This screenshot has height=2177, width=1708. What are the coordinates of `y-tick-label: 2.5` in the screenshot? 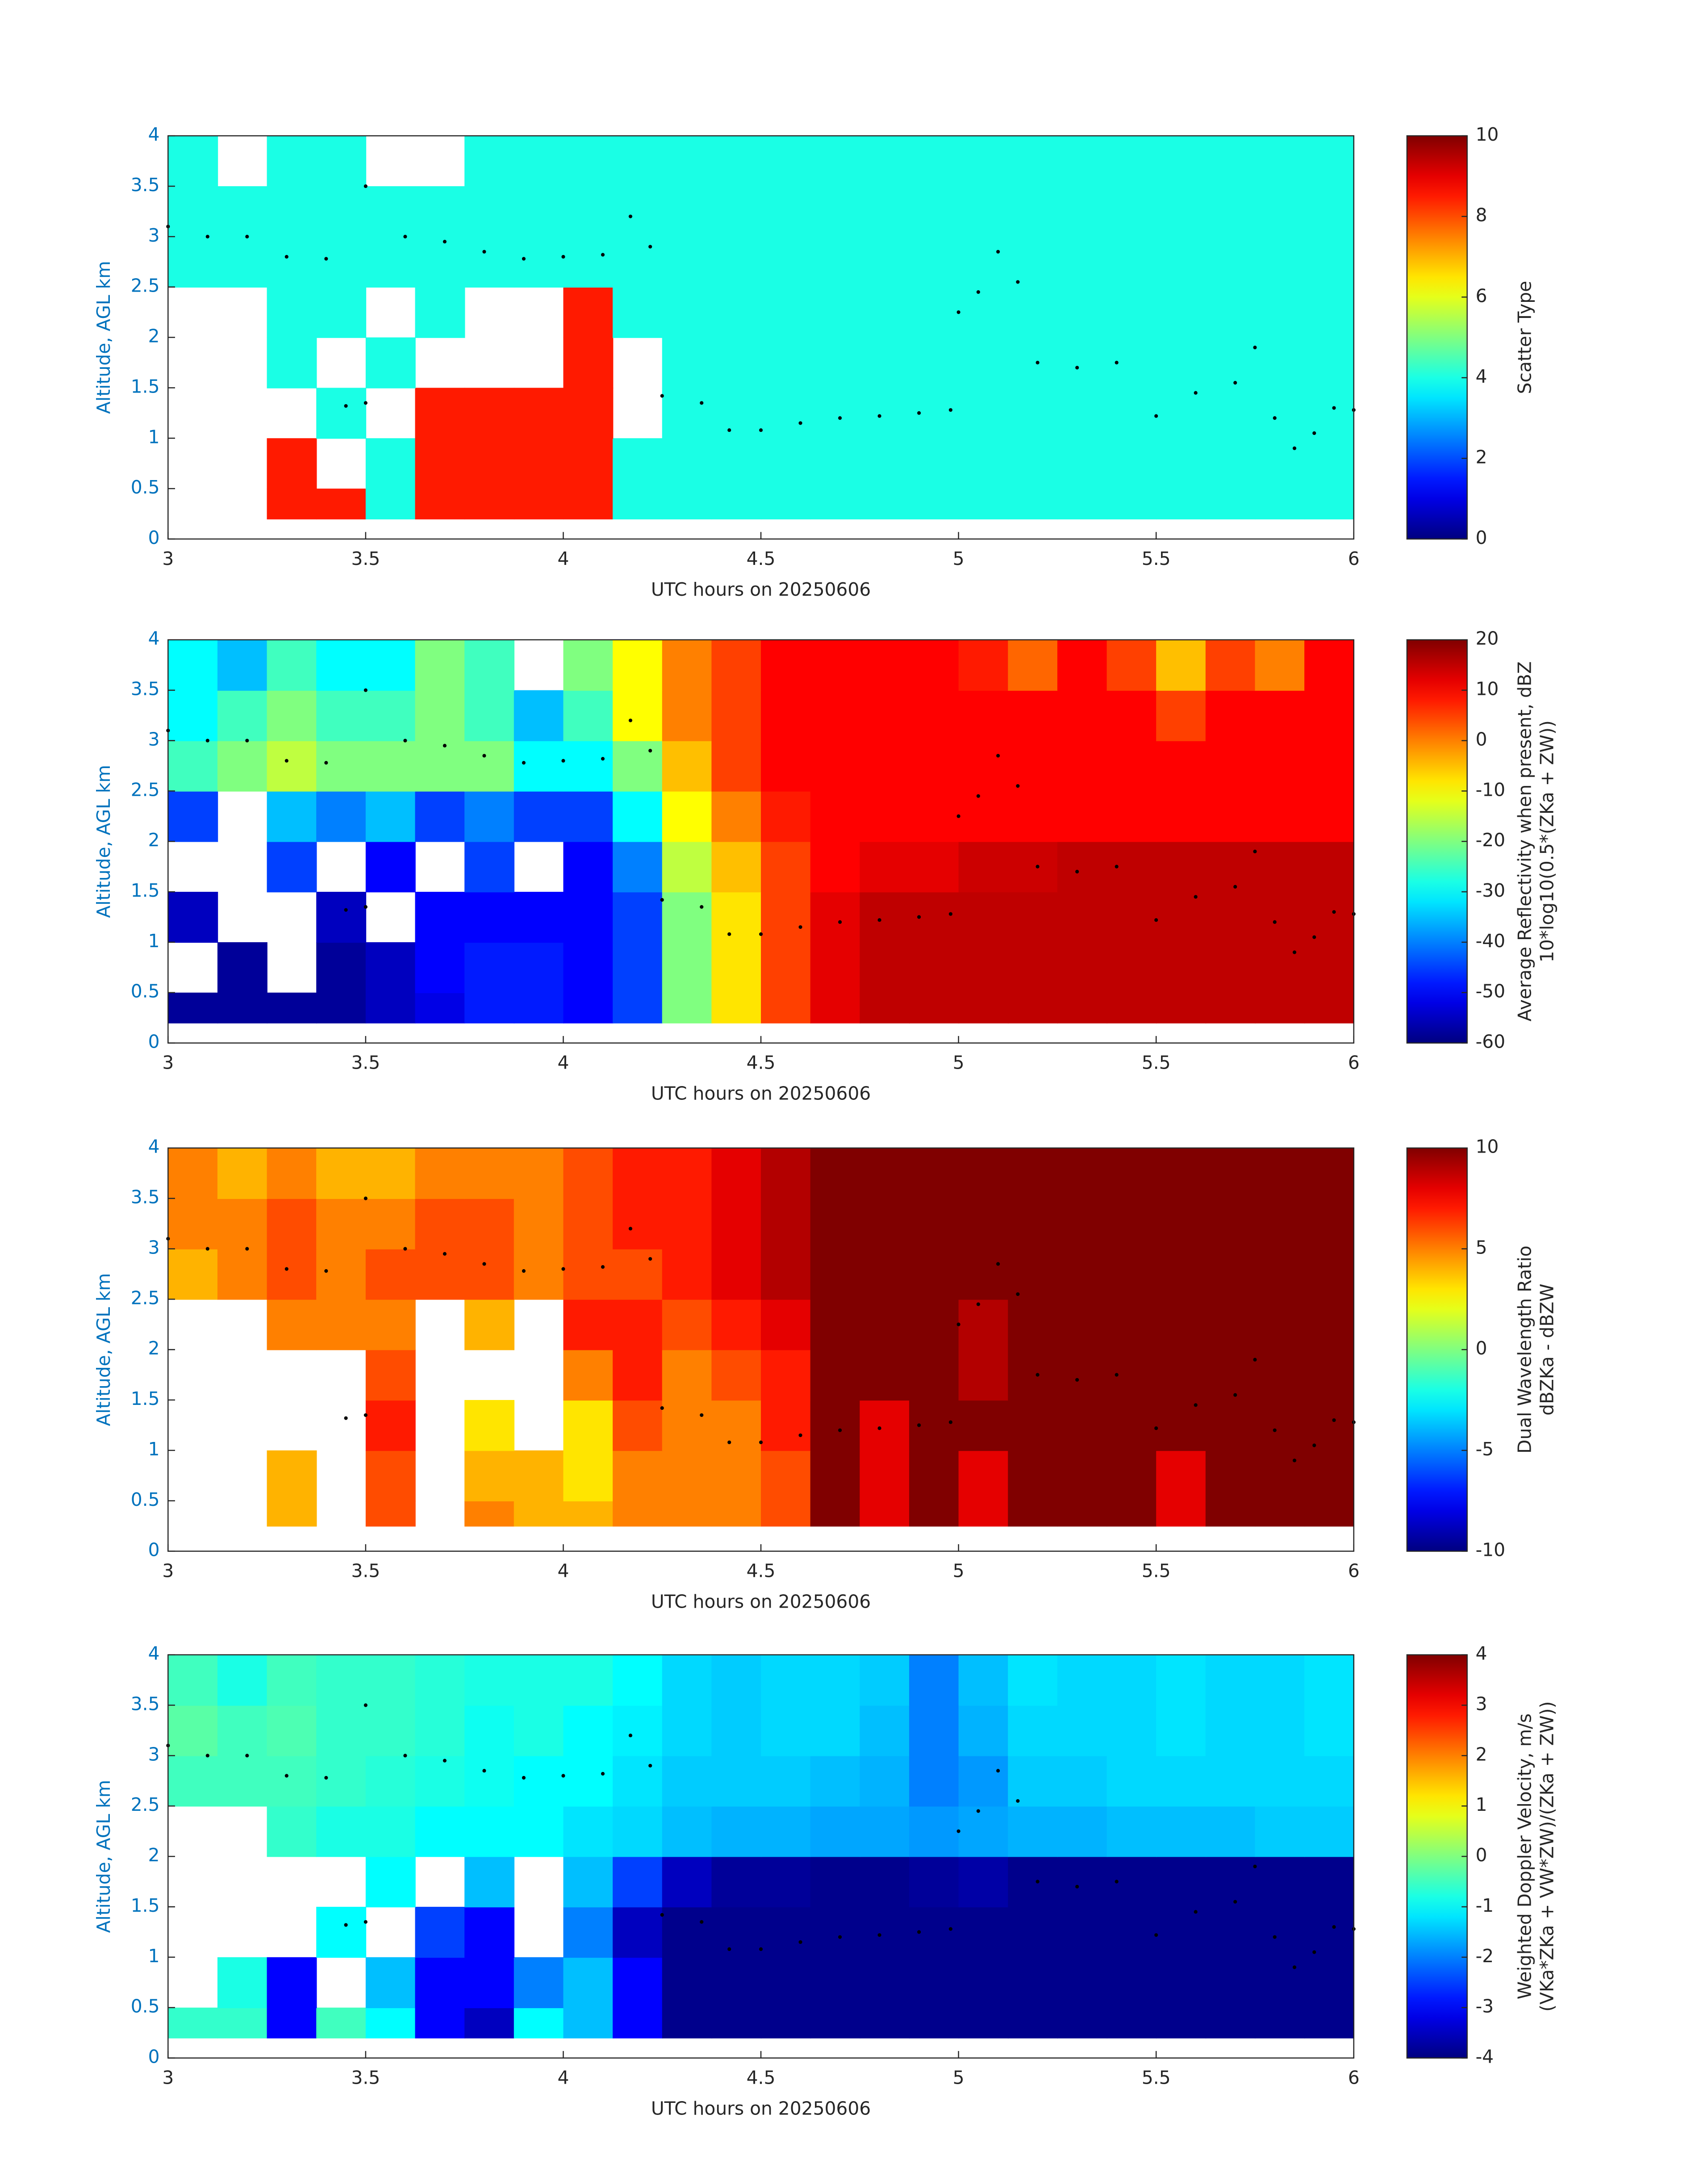 It's located at (145, 789).